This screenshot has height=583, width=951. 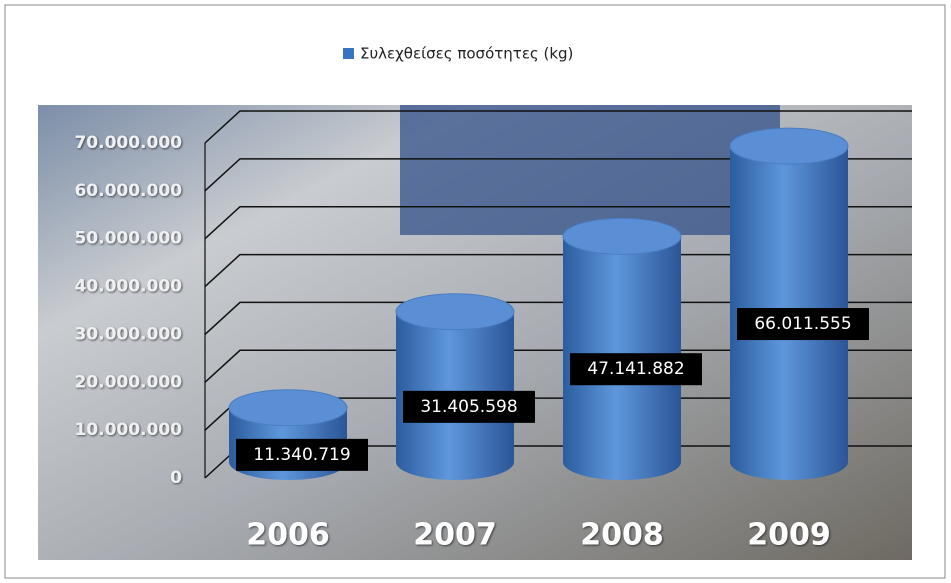 I want to click on x-tick-label: 2008, so click(x=622, y=535).